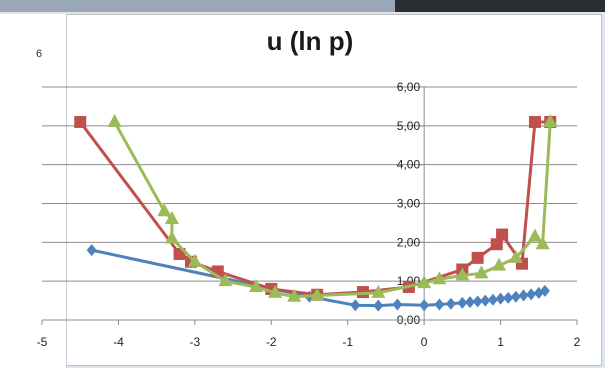 This screenshot has width=605, height=368. What do you see at coordinates (33, 191) in the screenshot?
I see `side-panel: 6` at bounding box center [33, 191].